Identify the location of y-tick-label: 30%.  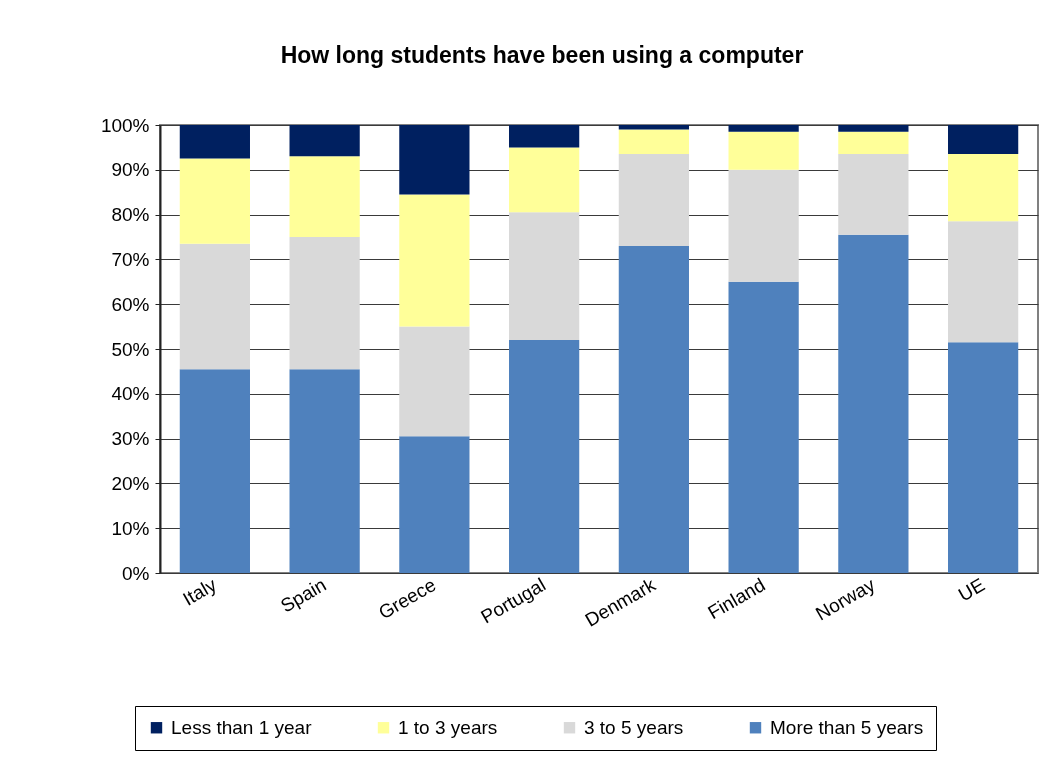
(130, 439).